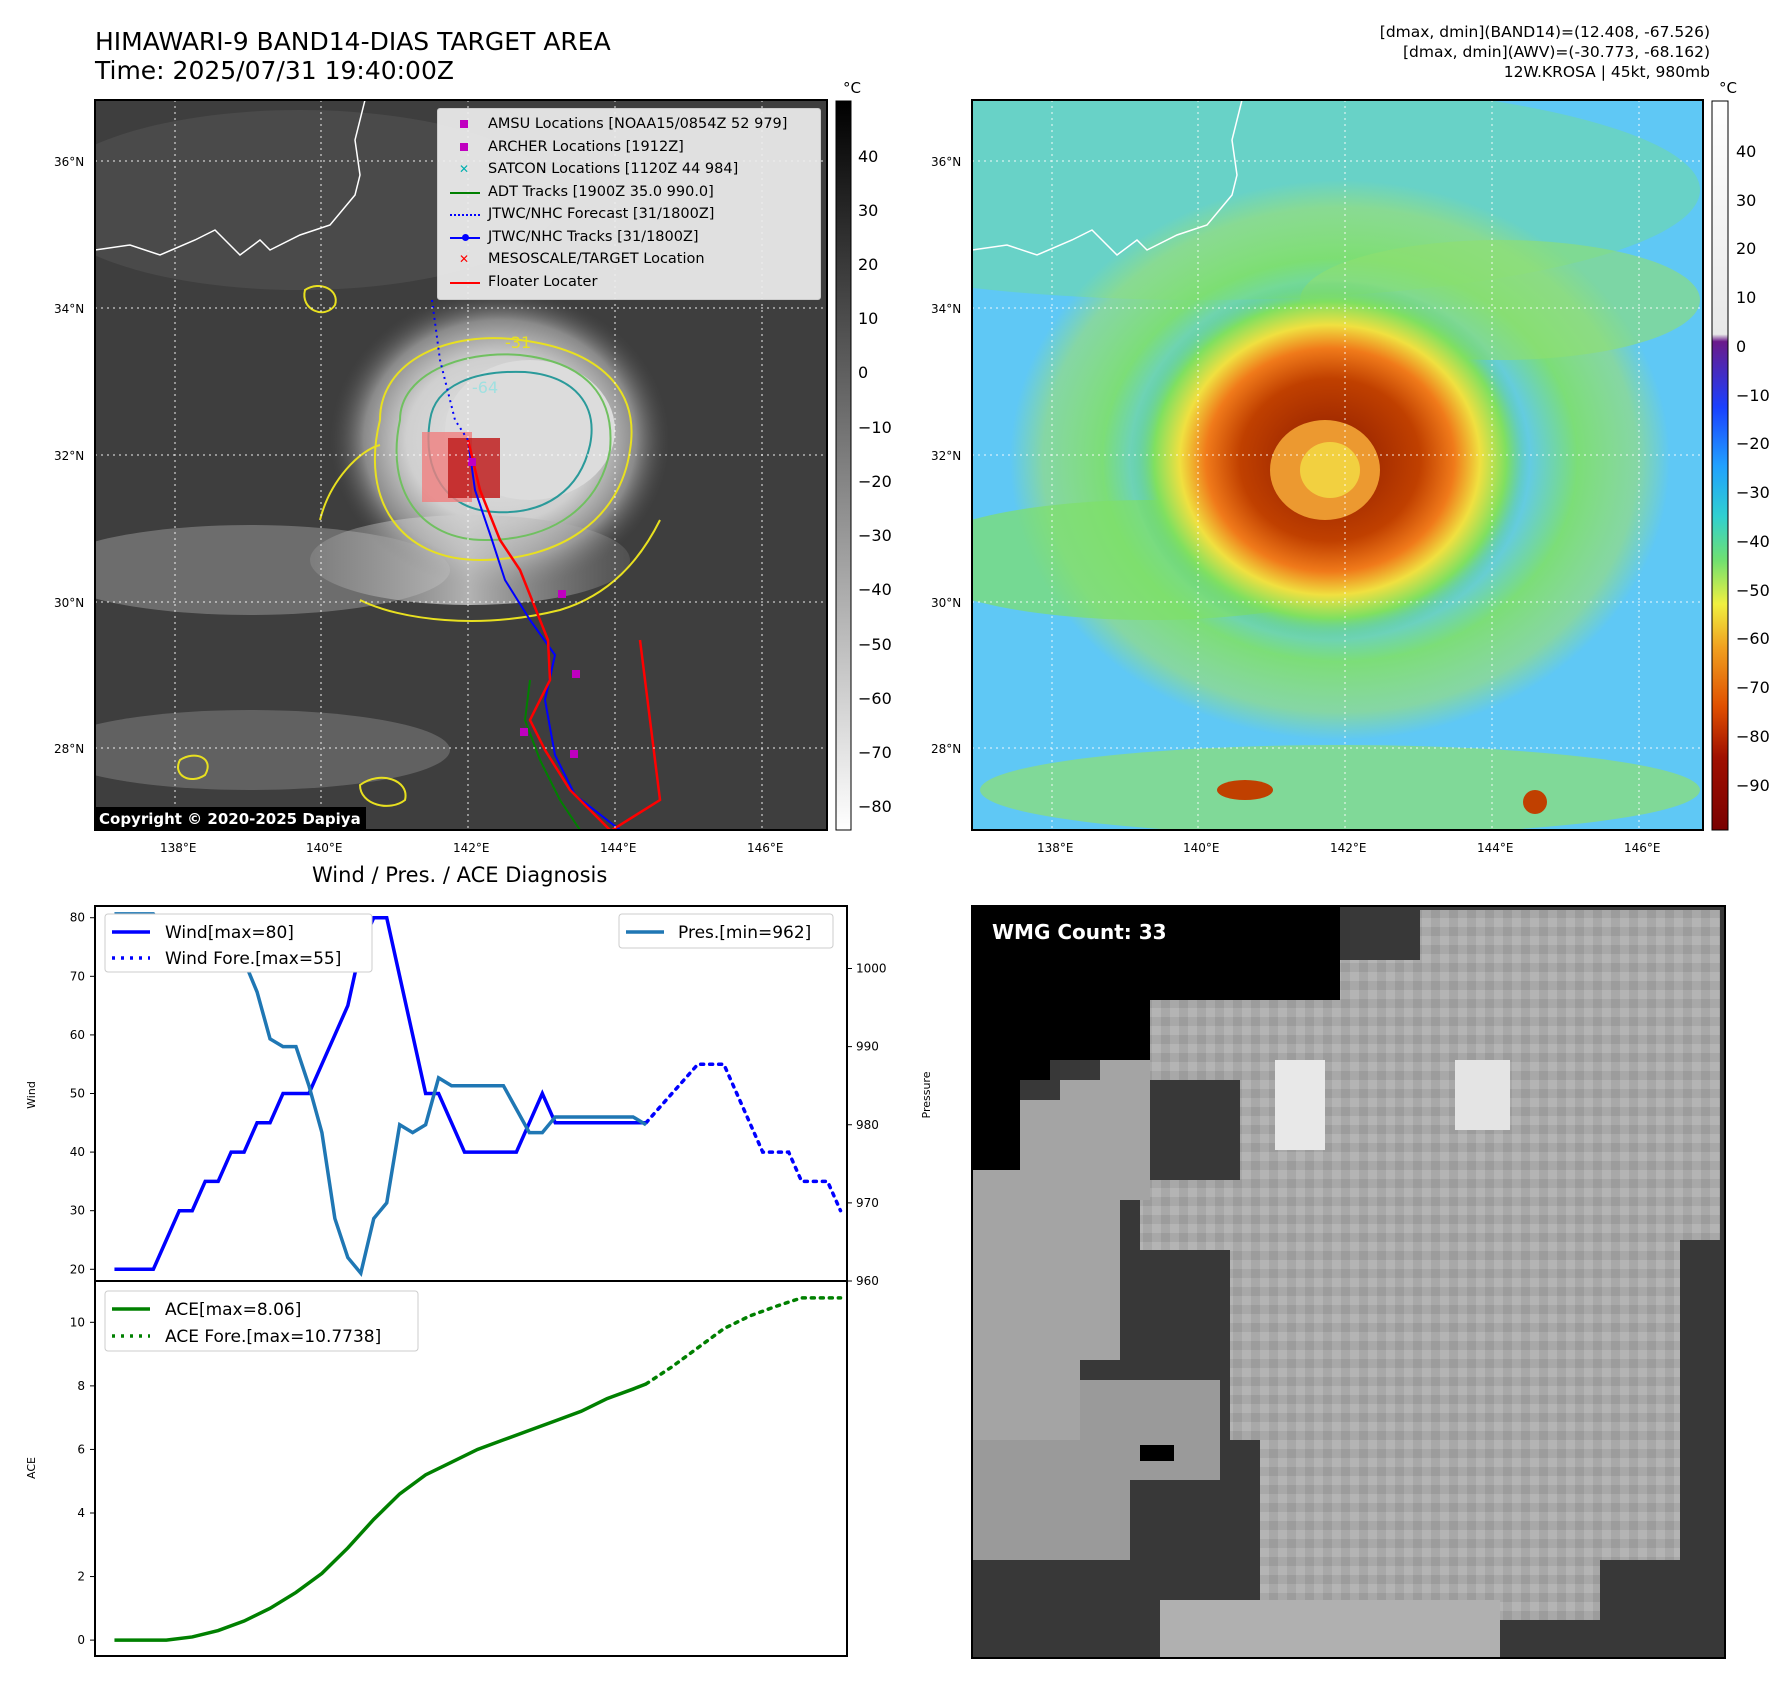  What do you see at coordinates (1055, 848) in the screenshot?
I see `lon-tick-138-right: 138°E` at bounding box center [1055, 848].